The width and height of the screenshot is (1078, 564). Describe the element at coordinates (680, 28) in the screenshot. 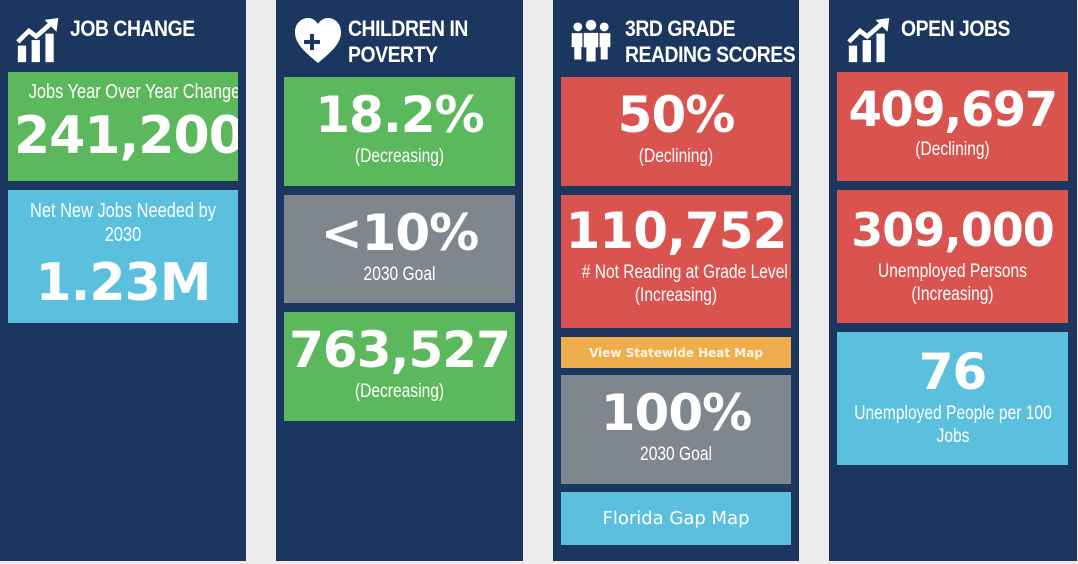

I see `title-line-1: 3RD GRADE` at that location.